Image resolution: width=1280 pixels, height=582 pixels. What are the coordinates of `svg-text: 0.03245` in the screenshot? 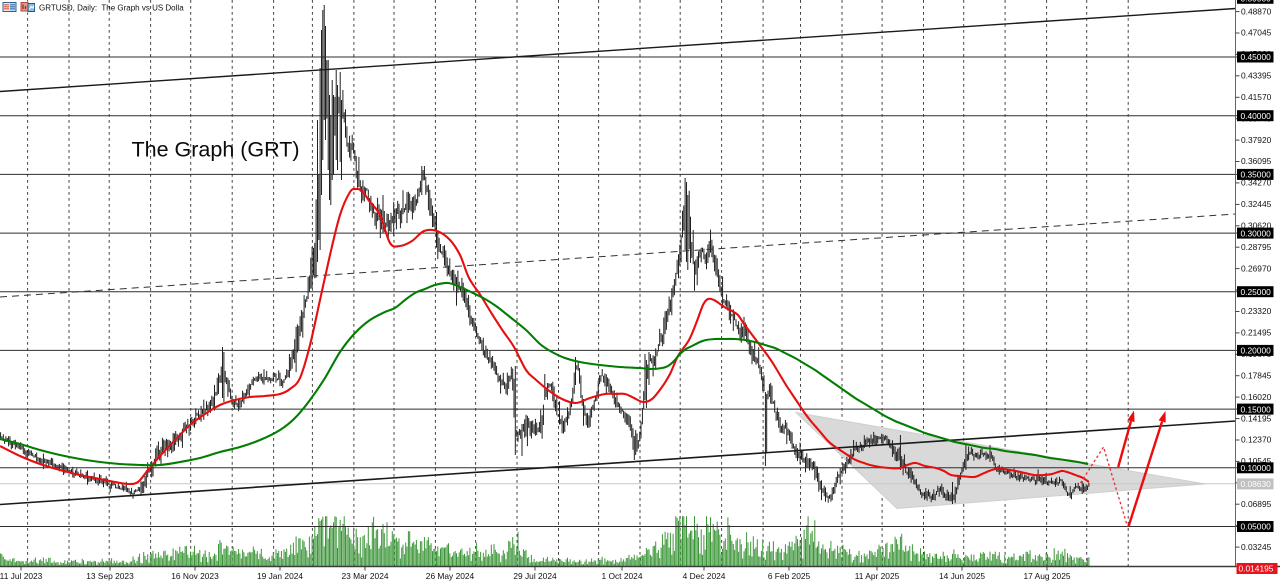 It's located at (1256, 547).